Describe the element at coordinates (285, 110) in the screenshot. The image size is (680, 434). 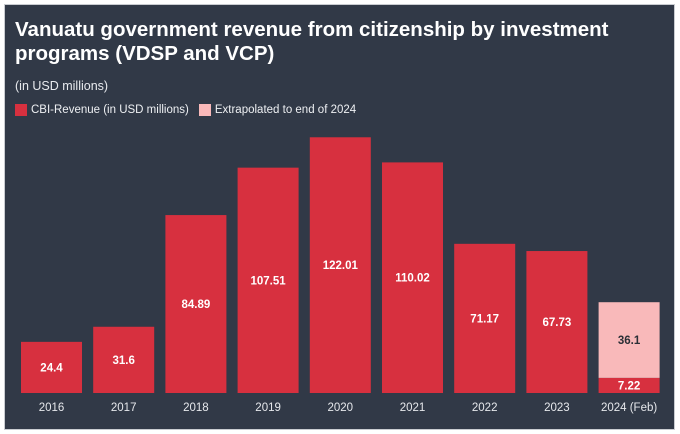
I see `legend-label-extrapolated: Extrapolated to end of 2024` at that location.